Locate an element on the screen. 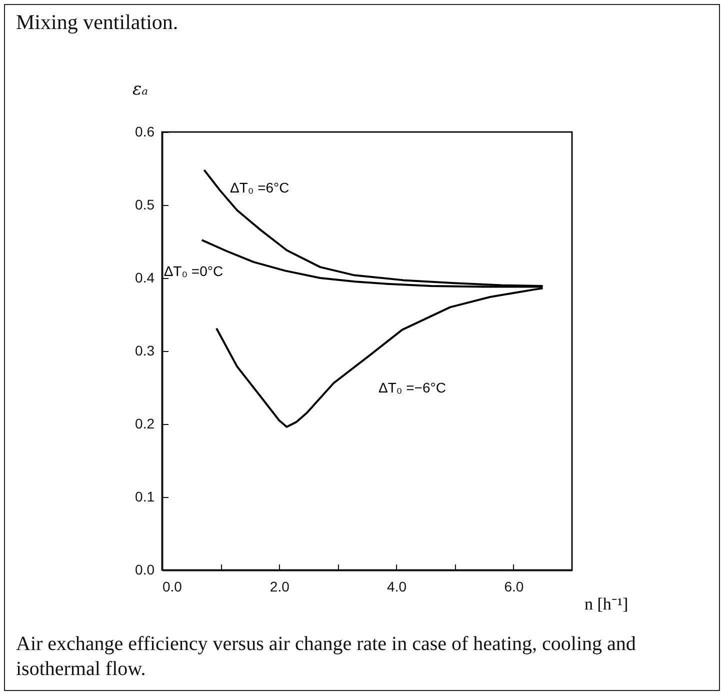 This screenshot has height=697, width=728. series-label: ΔT₀ =−6°C is located at coordinates (412, 388).